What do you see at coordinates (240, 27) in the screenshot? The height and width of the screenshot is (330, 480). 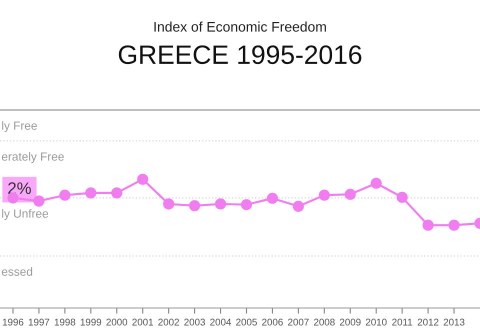 I see `chart-title: Index of Economic Freedom` at bounding box center [240, 27].